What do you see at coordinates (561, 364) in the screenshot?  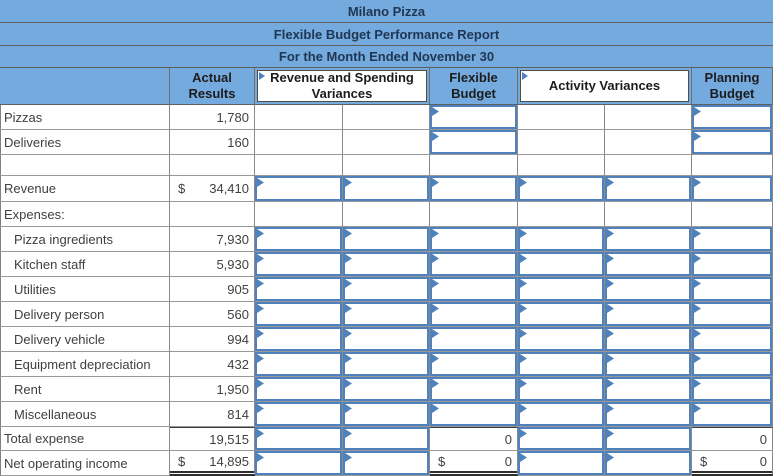 I see `answer-input-av1-equipment-depreciation` at bounding box center [561, 364].